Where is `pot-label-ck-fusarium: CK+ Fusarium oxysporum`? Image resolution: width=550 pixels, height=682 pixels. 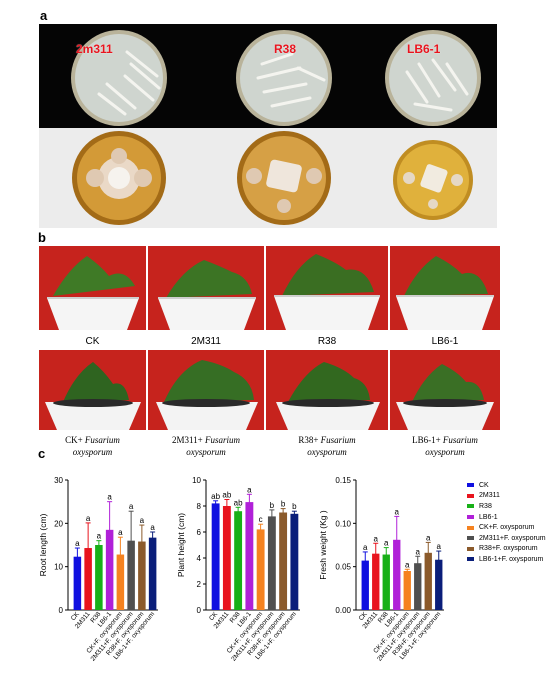
pot-label-ck-fusarium: CK+ Fusarium oxysporum is located at coordinates (92, 446).